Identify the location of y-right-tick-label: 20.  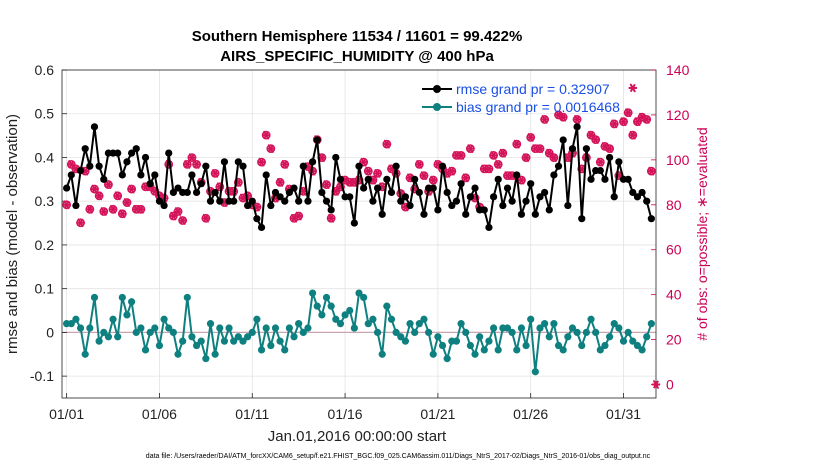
(674, 340).